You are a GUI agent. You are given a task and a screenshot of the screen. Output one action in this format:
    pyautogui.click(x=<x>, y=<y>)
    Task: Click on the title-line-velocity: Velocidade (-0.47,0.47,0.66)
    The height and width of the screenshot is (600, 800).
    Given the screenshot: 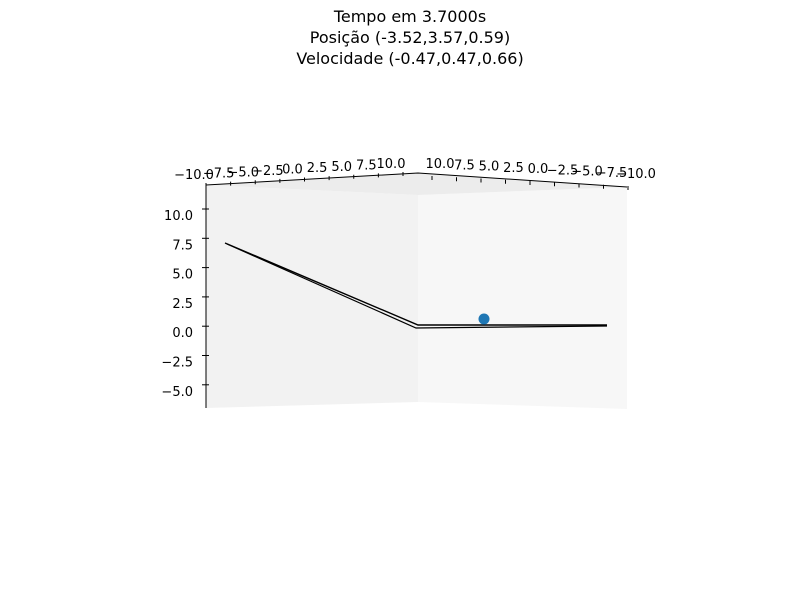 What is the action you would take?
    pyautogui.click(x=409, y=58)
    